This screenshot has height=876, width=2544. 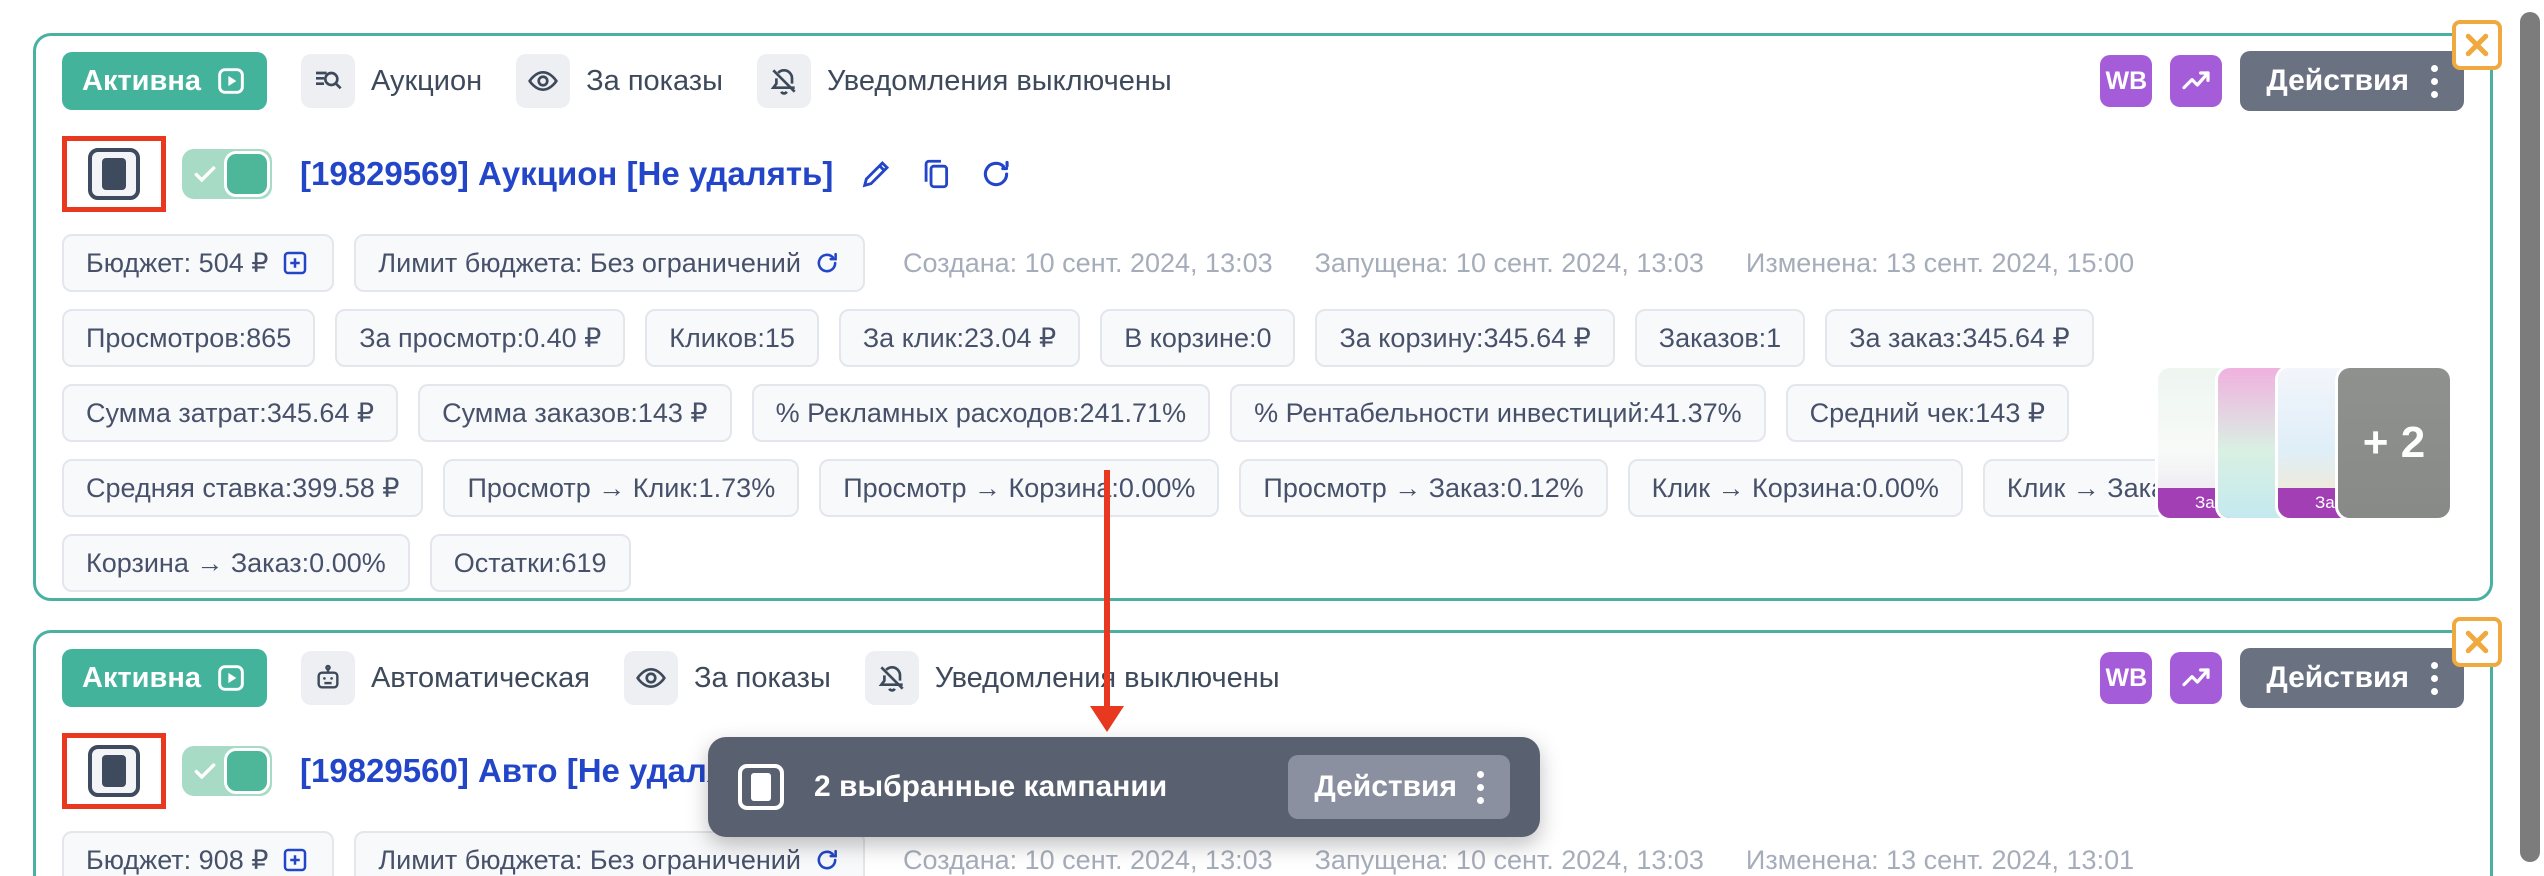 I want to click on stat-chip: За просмотр:0.40 ₽, so click(x=480, y=338).